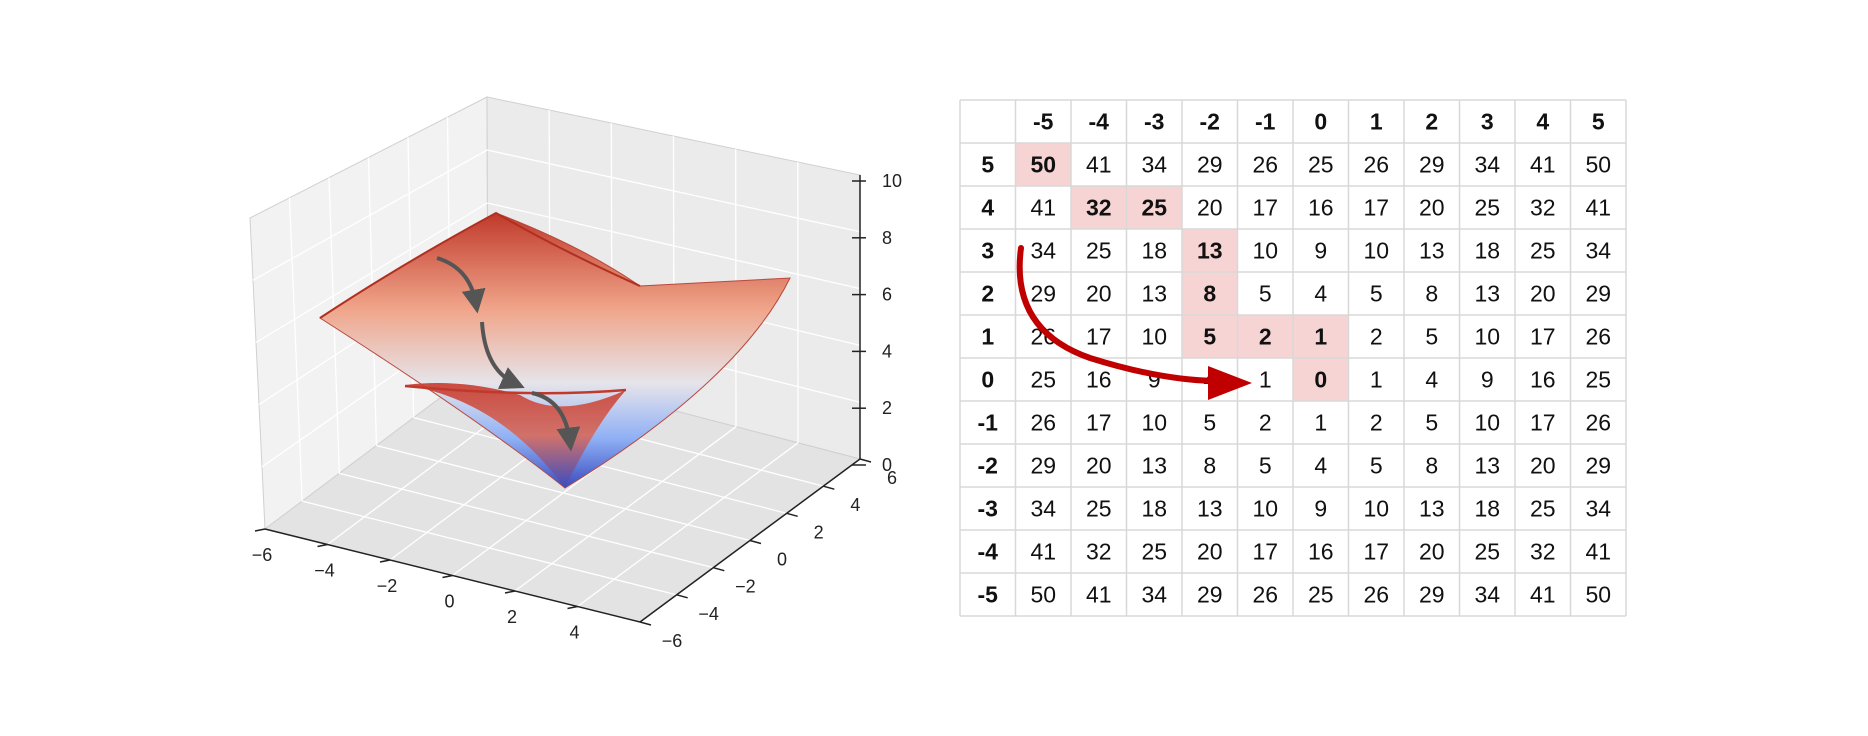 Image resolution: width=1868 pixels, height=736 pixels. Describe the element at coordinates (877, 323) in the screenshot. I see `z-axis-ticks: 0 2 4 6 8 10` at that location.